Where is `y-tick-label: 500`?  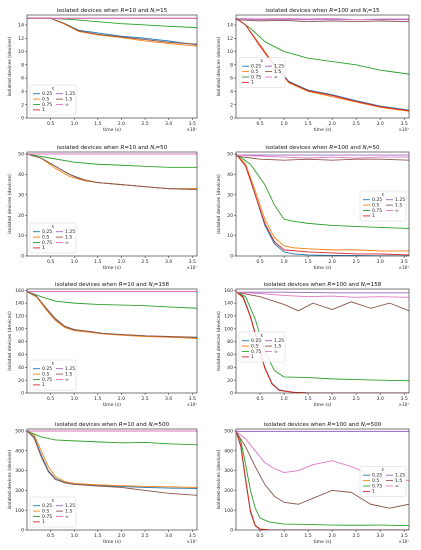 y-tick-label: 500 is located at coordinates (228, 432).